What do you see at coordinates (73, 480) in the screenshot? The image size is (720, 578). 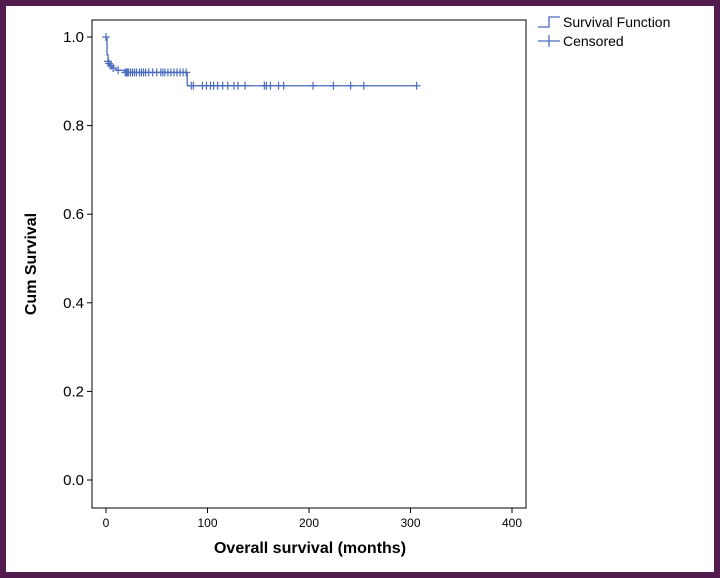 I see `y-tick-label: 0.0` at bounding box center [73, 480].